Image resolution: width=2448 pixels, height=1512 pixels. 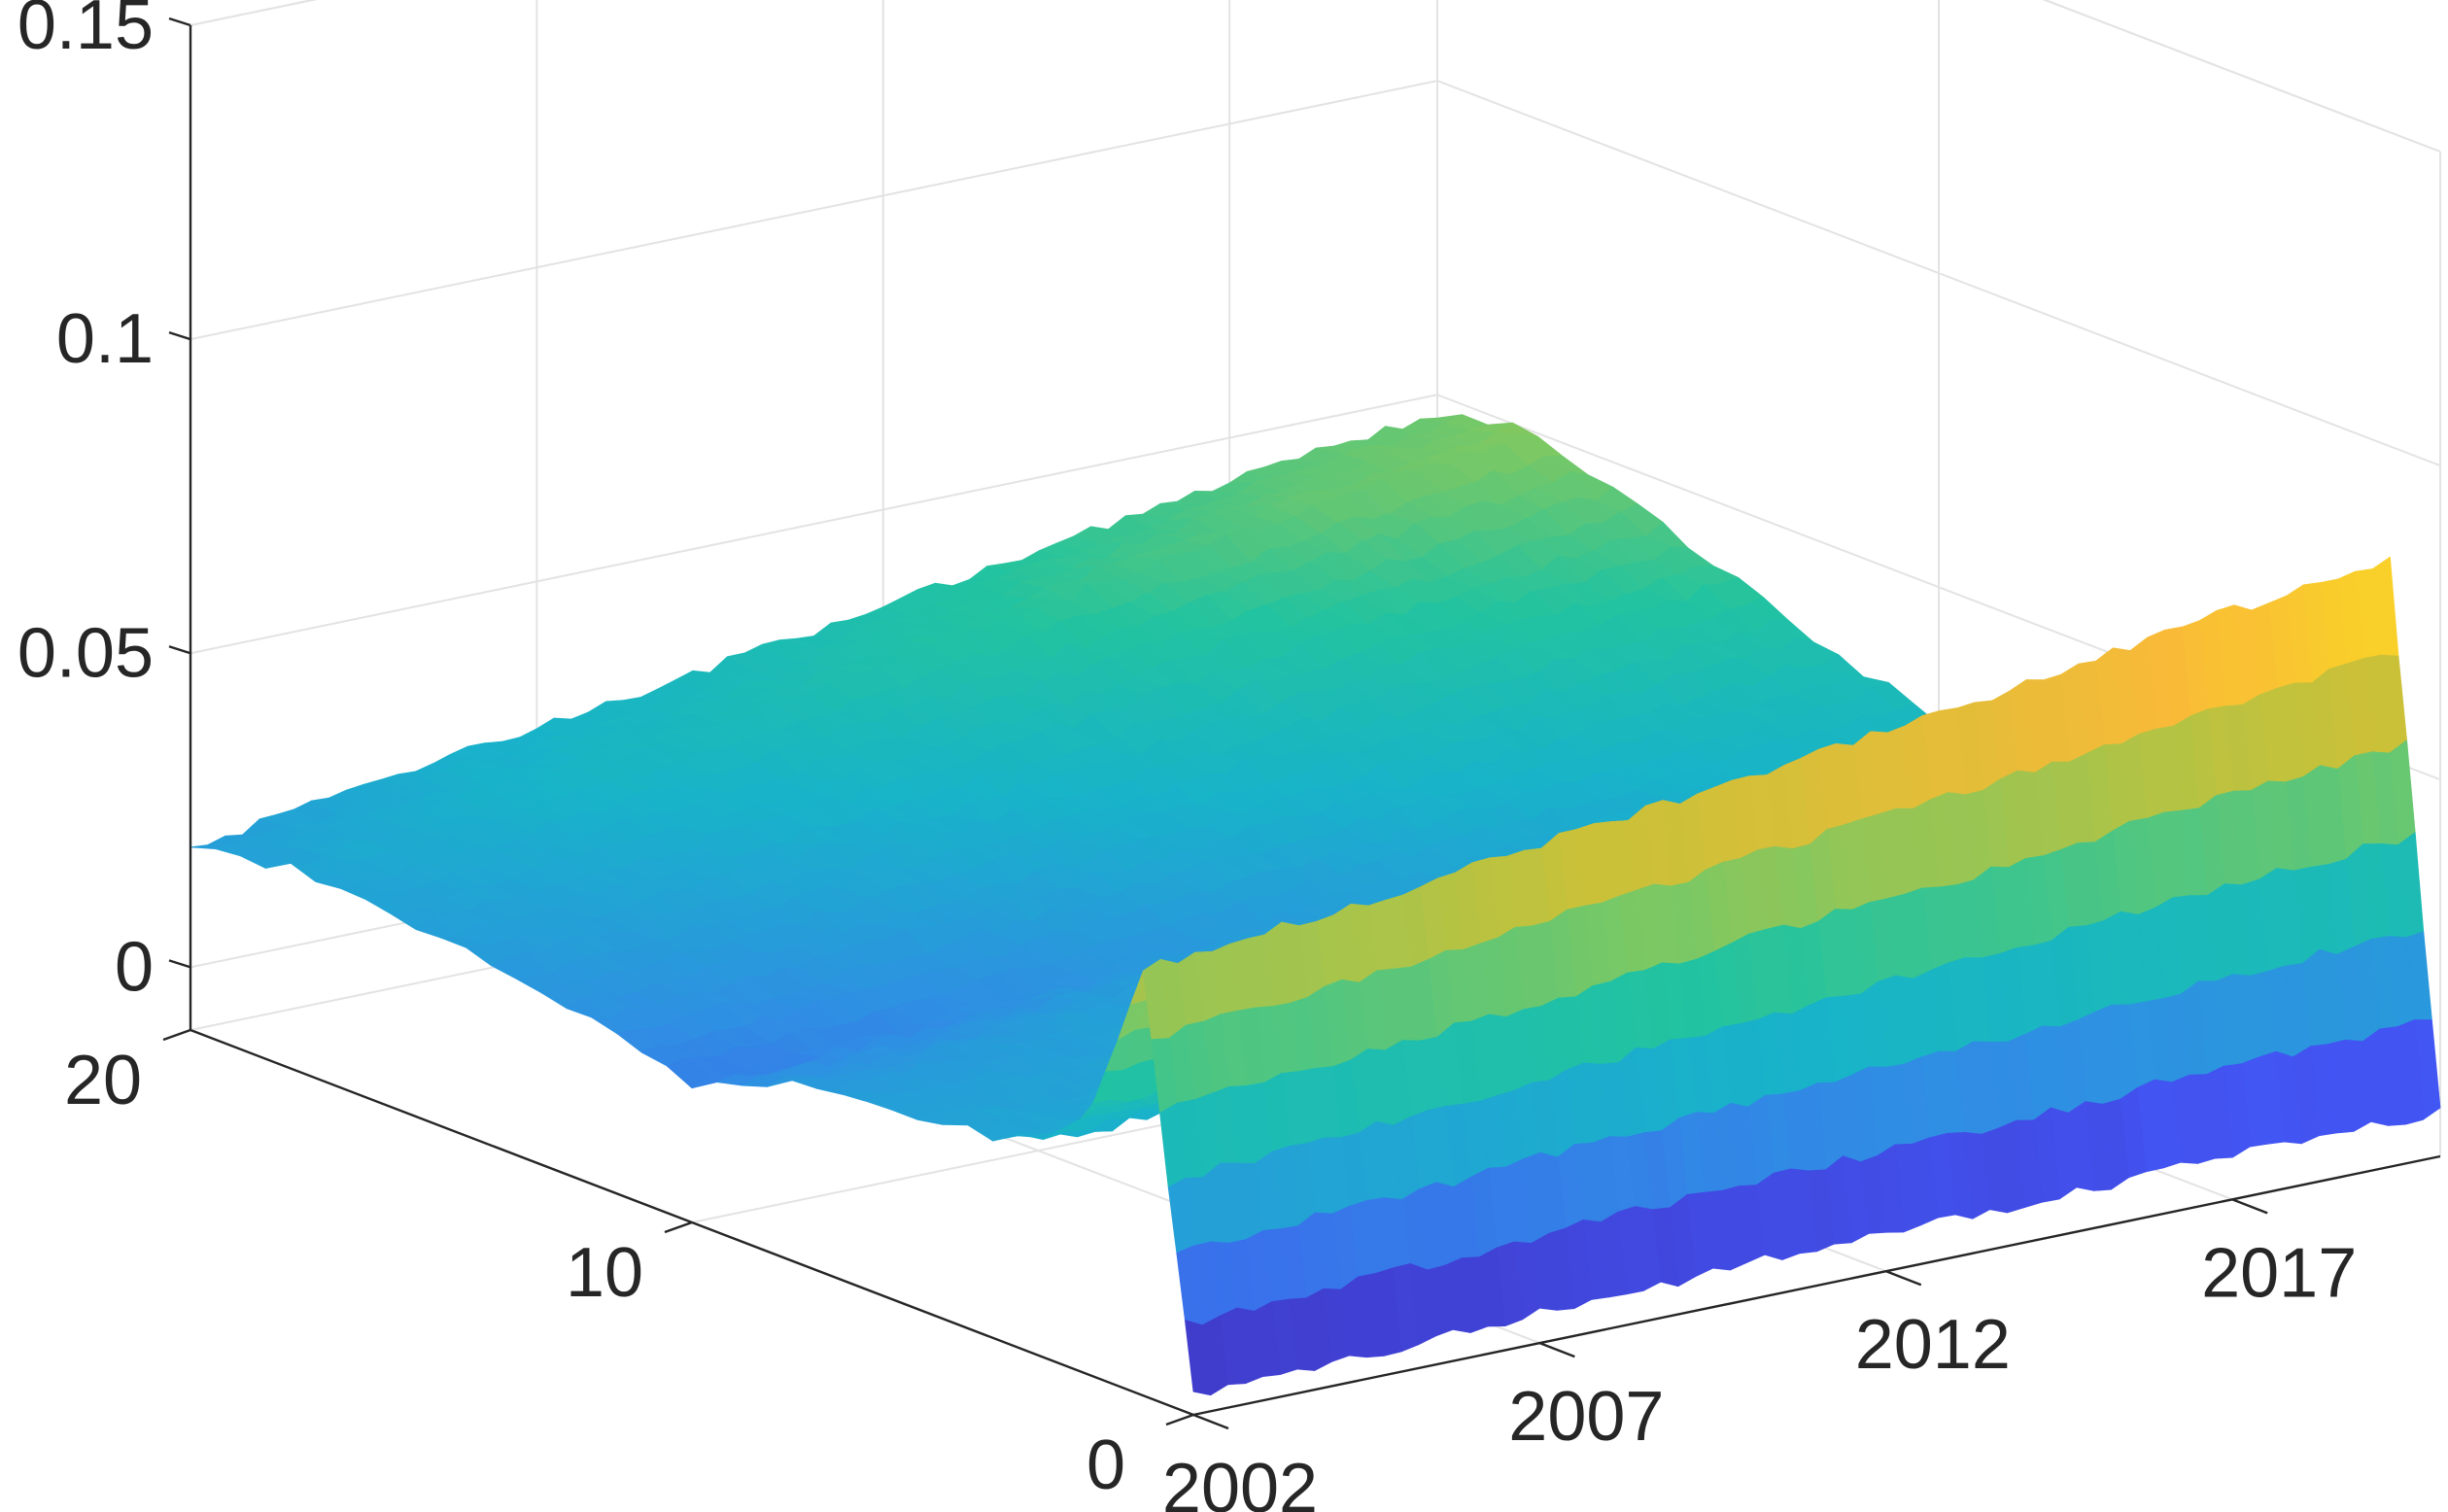 I want to click on surface-patch, so click(x=1198, y=1358).